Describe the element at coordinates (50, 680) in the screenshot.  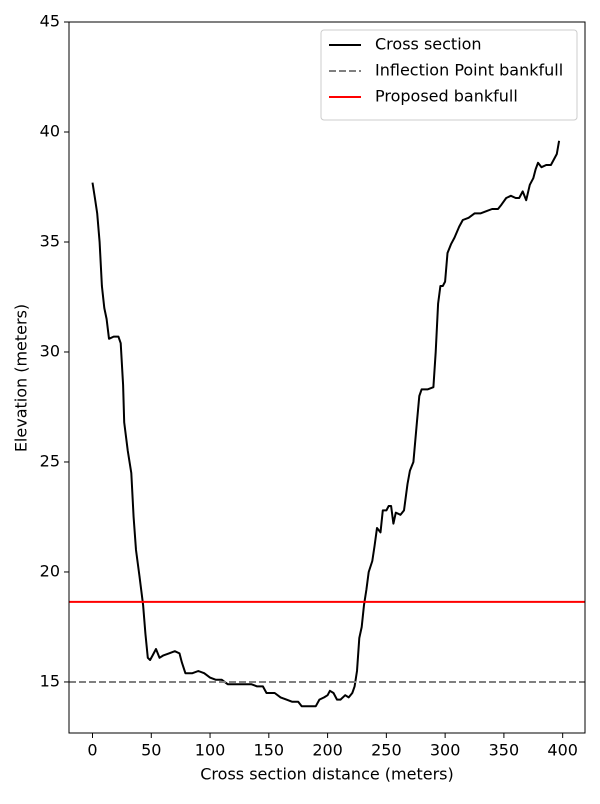
I see `y-tick-label: 15` at that location.